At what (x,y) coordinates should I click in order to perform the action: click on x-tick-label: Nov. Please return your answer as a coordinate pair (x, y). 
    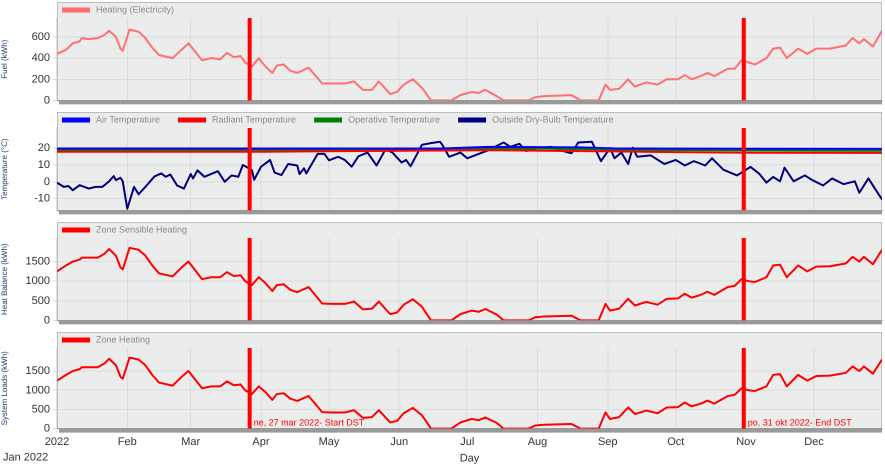
    Looking at the image, I should click on (746, 442).